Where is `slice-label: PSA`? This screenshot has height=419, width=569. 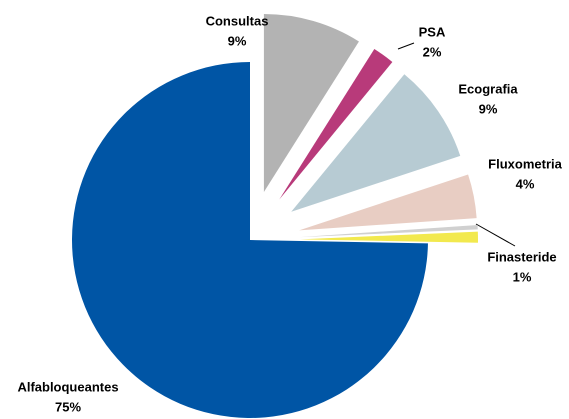
slice-label: PSA is located at coordinates (432, 31).